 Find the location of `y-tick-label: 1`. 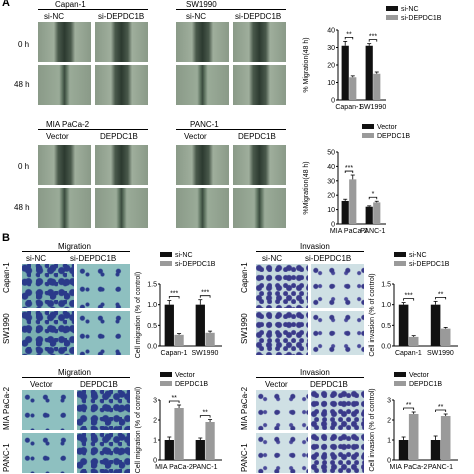

y-tick-label: 1 is located at coordinates (389, 441).